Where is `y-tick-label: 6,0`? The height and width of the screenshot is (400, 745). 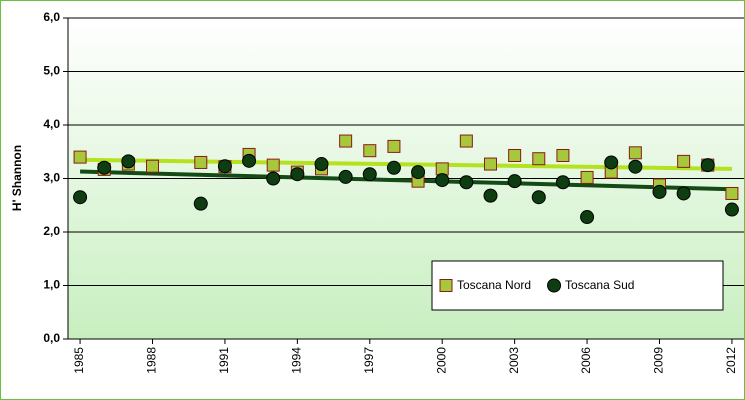 y-tick-label: 6,0 is located at coordinates (51, 17).